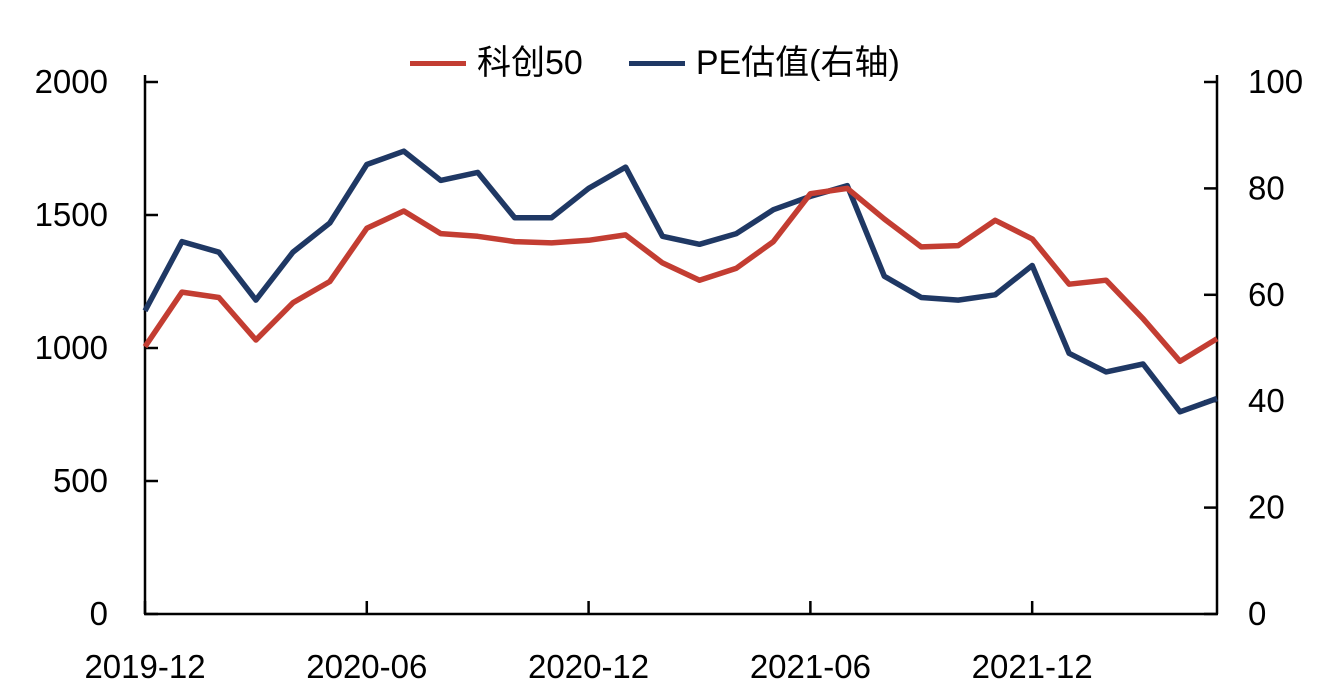 The width and height of the screenshot is (1332, 700). I want to click on legend-line-blue-icon, so click(656, 63).